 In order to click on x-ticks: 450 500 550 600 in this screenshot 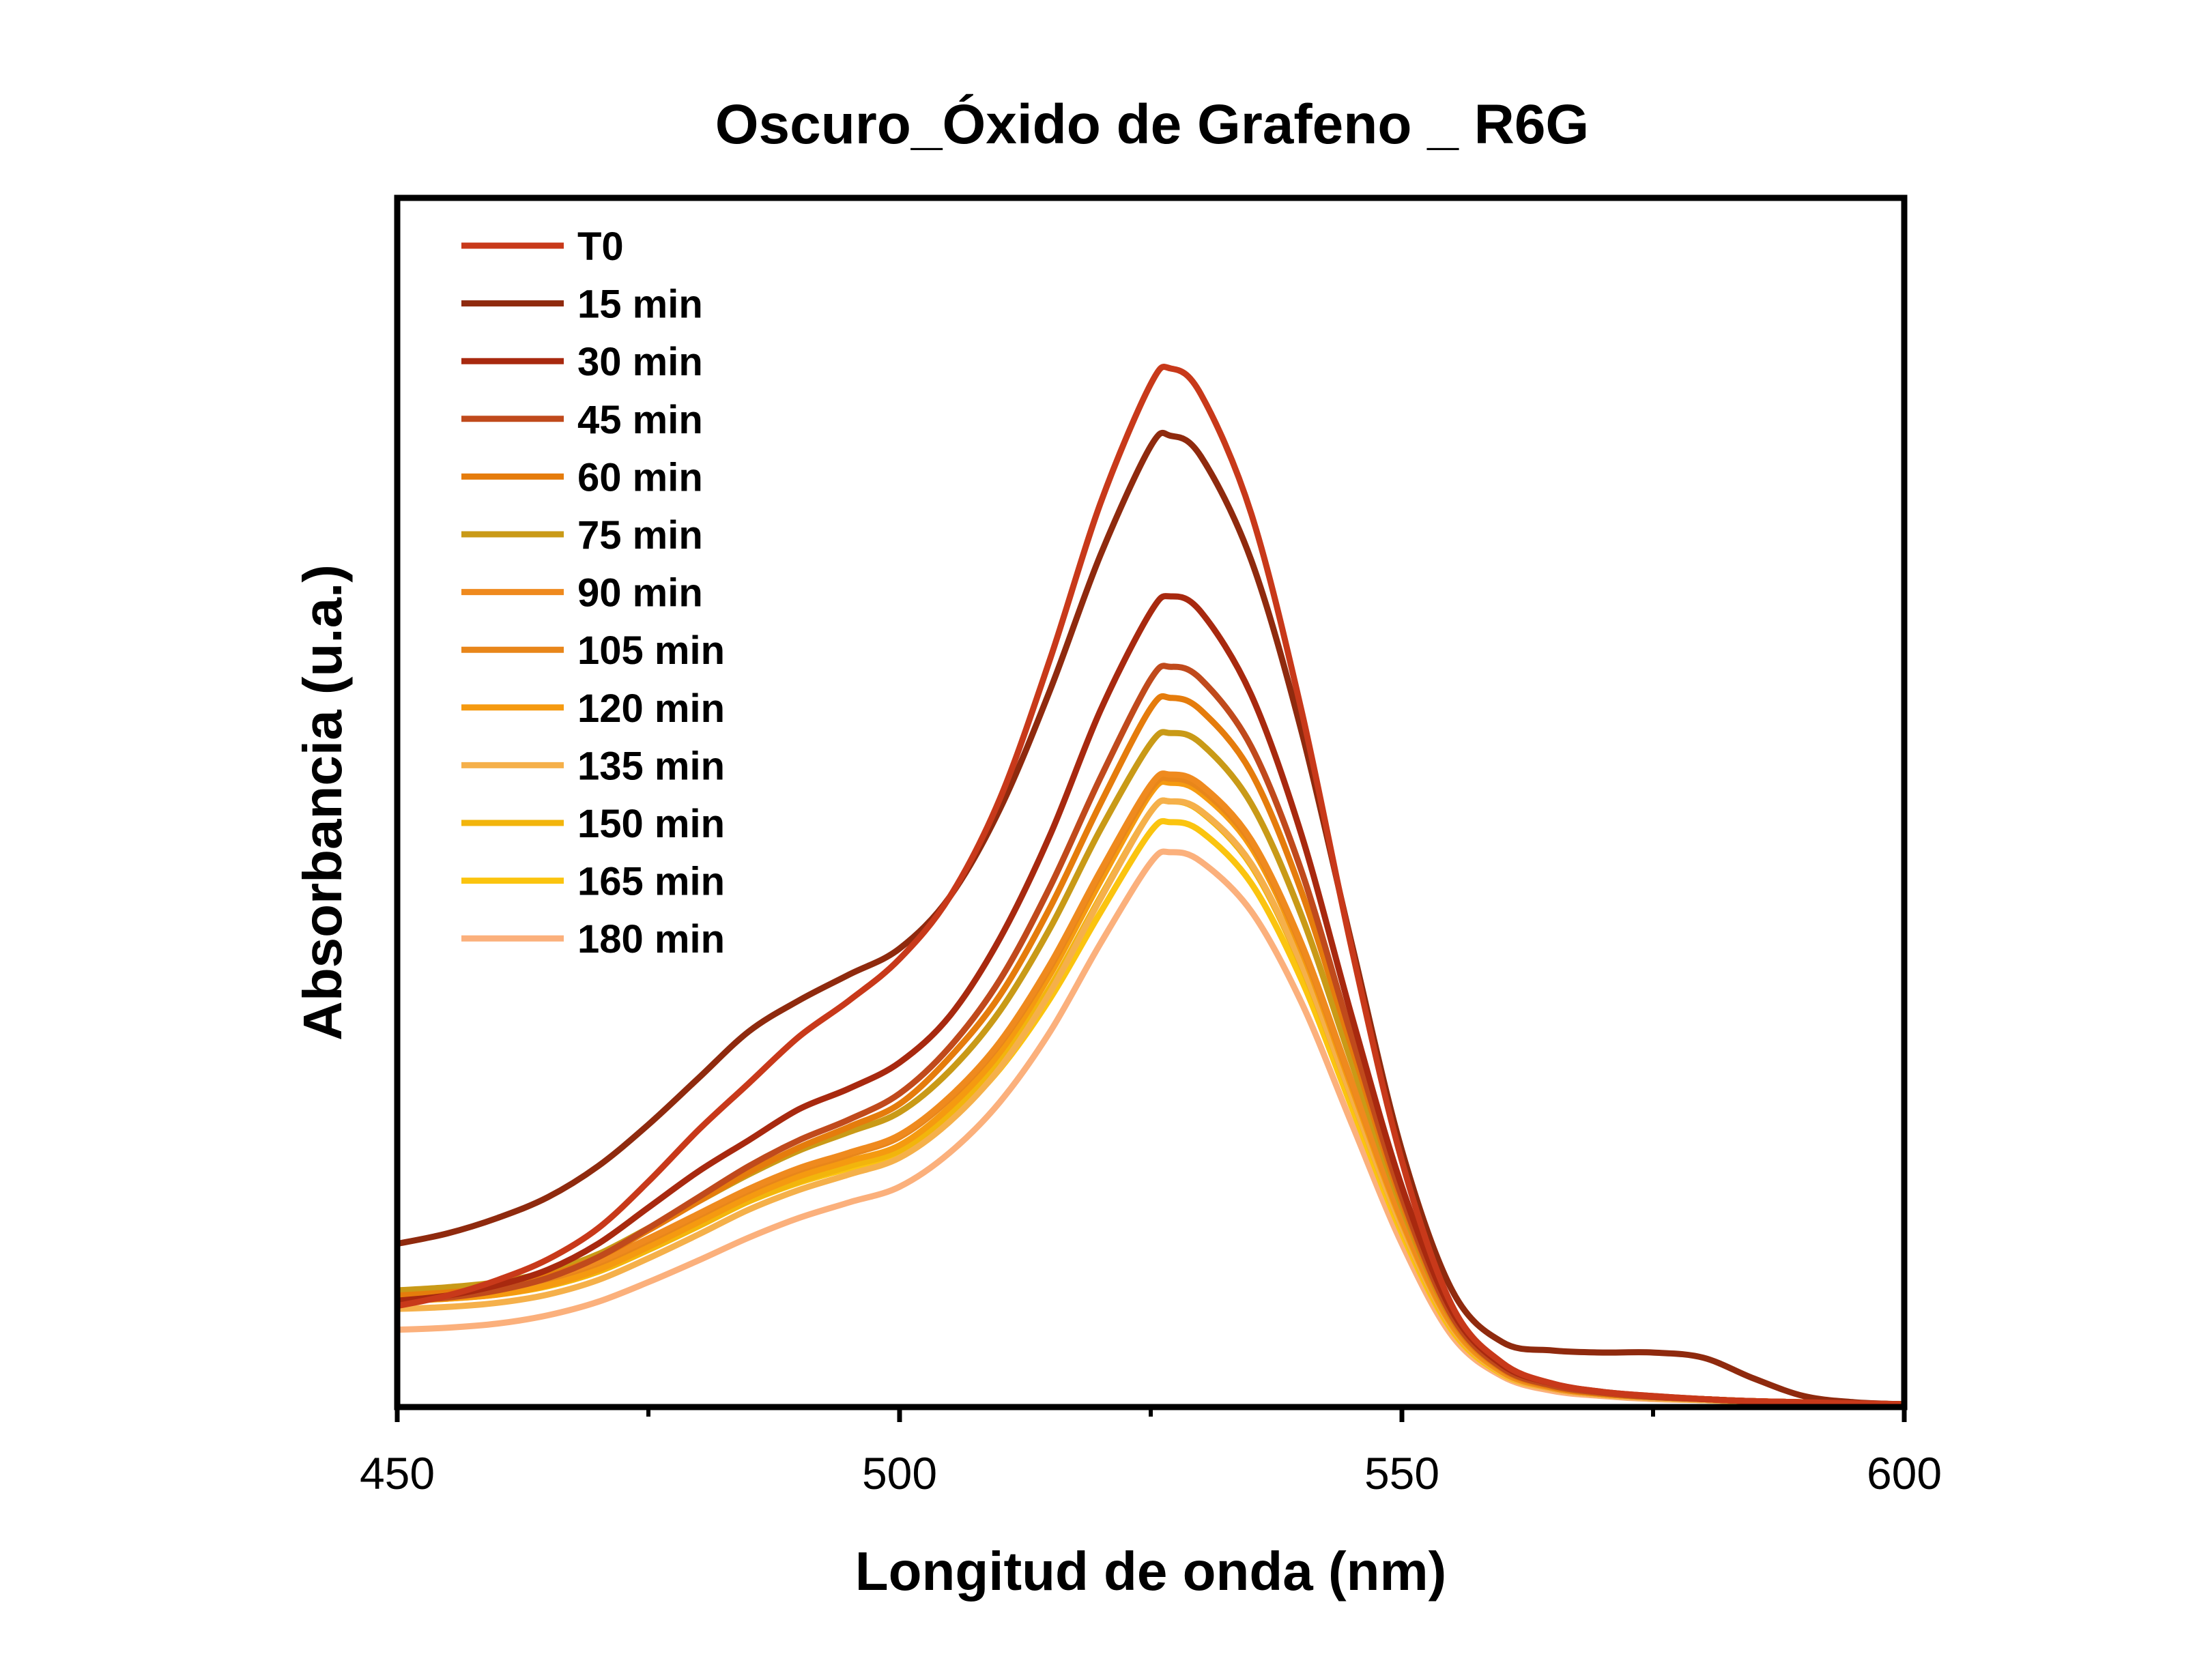, I will do `click(1151, 1452)`.